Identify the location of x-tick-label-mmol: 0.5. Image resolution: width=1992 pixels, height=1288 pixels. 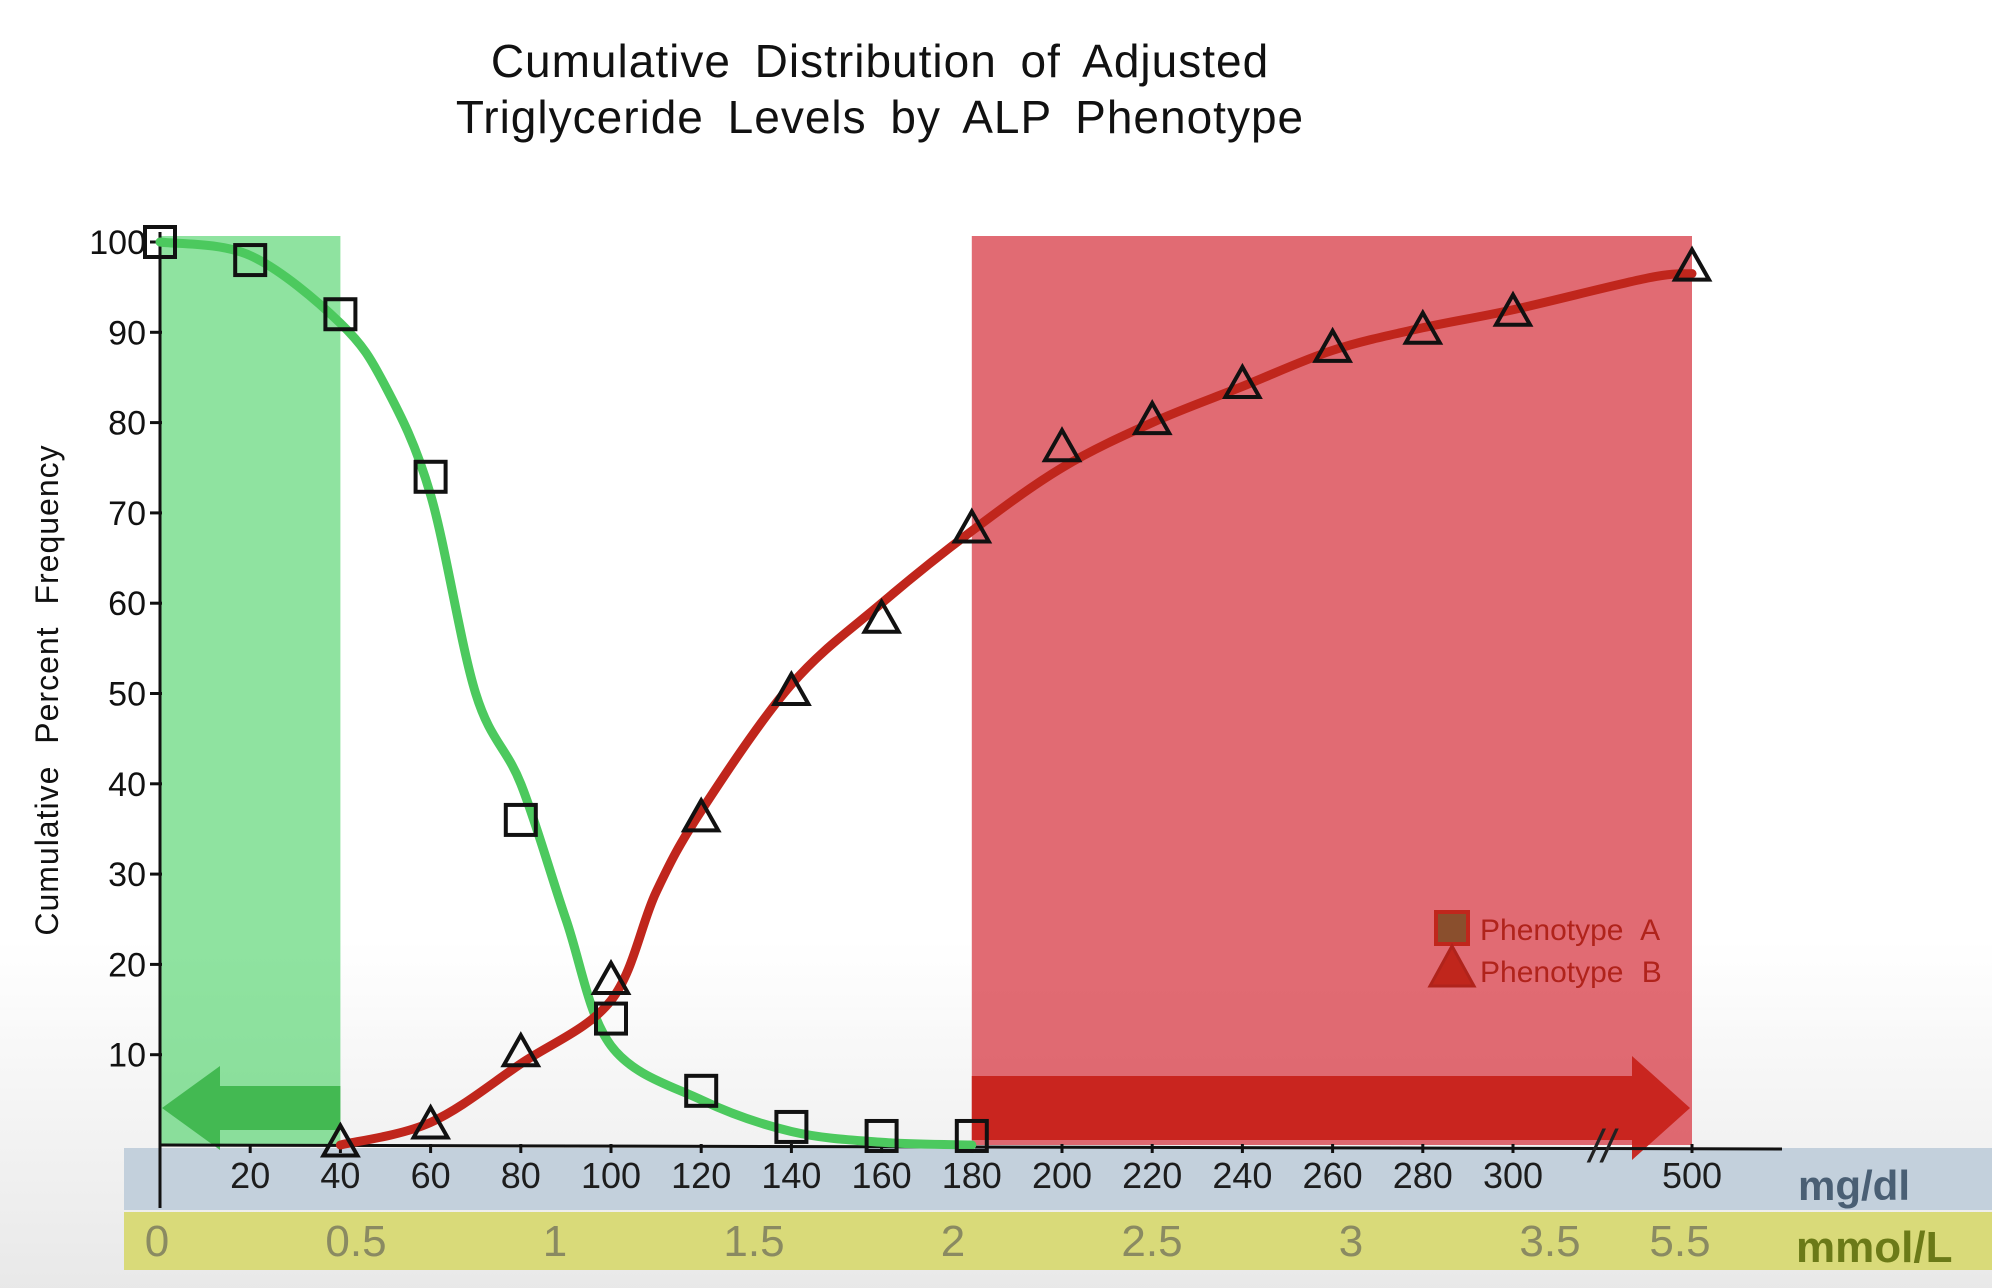
(355, 1241).